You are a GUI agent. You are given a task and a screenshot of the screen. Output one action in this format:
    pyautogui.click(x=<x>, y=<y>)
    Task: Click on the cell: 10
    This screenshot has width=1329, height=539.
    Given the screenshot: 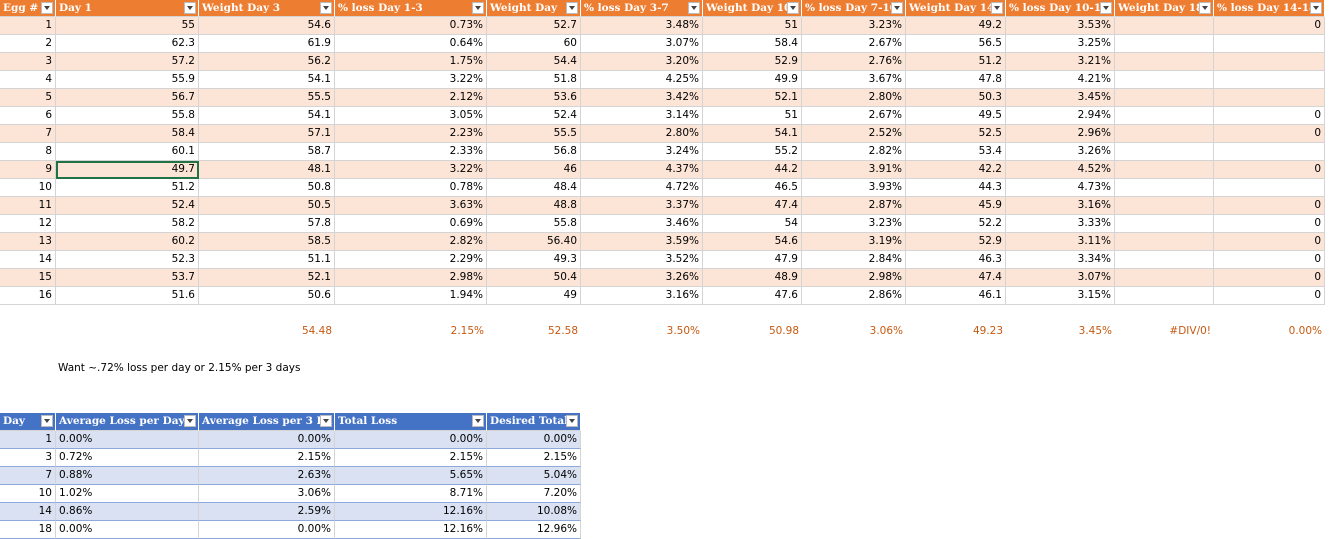 What is the action you would take?
    pyautogui.click(x=28, y=494)
    